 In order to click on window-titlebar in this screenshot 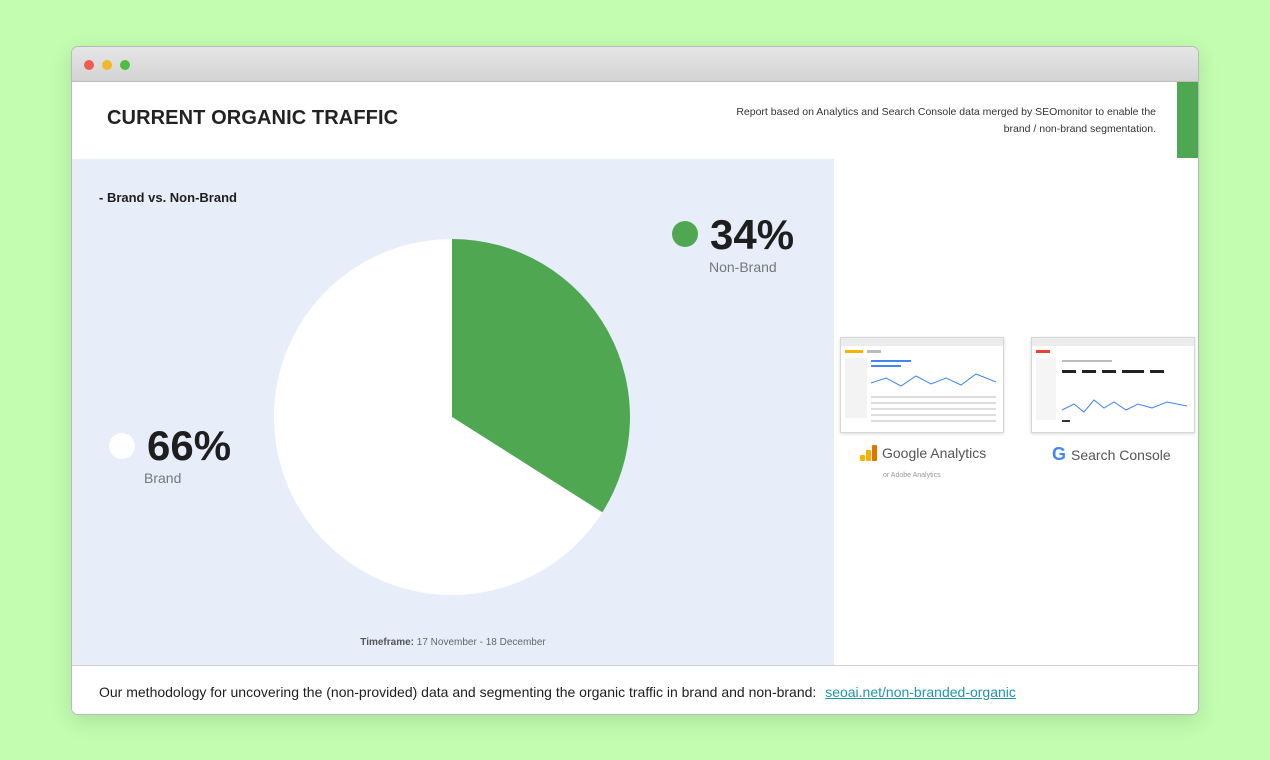, I will do `click(635, 64)`.